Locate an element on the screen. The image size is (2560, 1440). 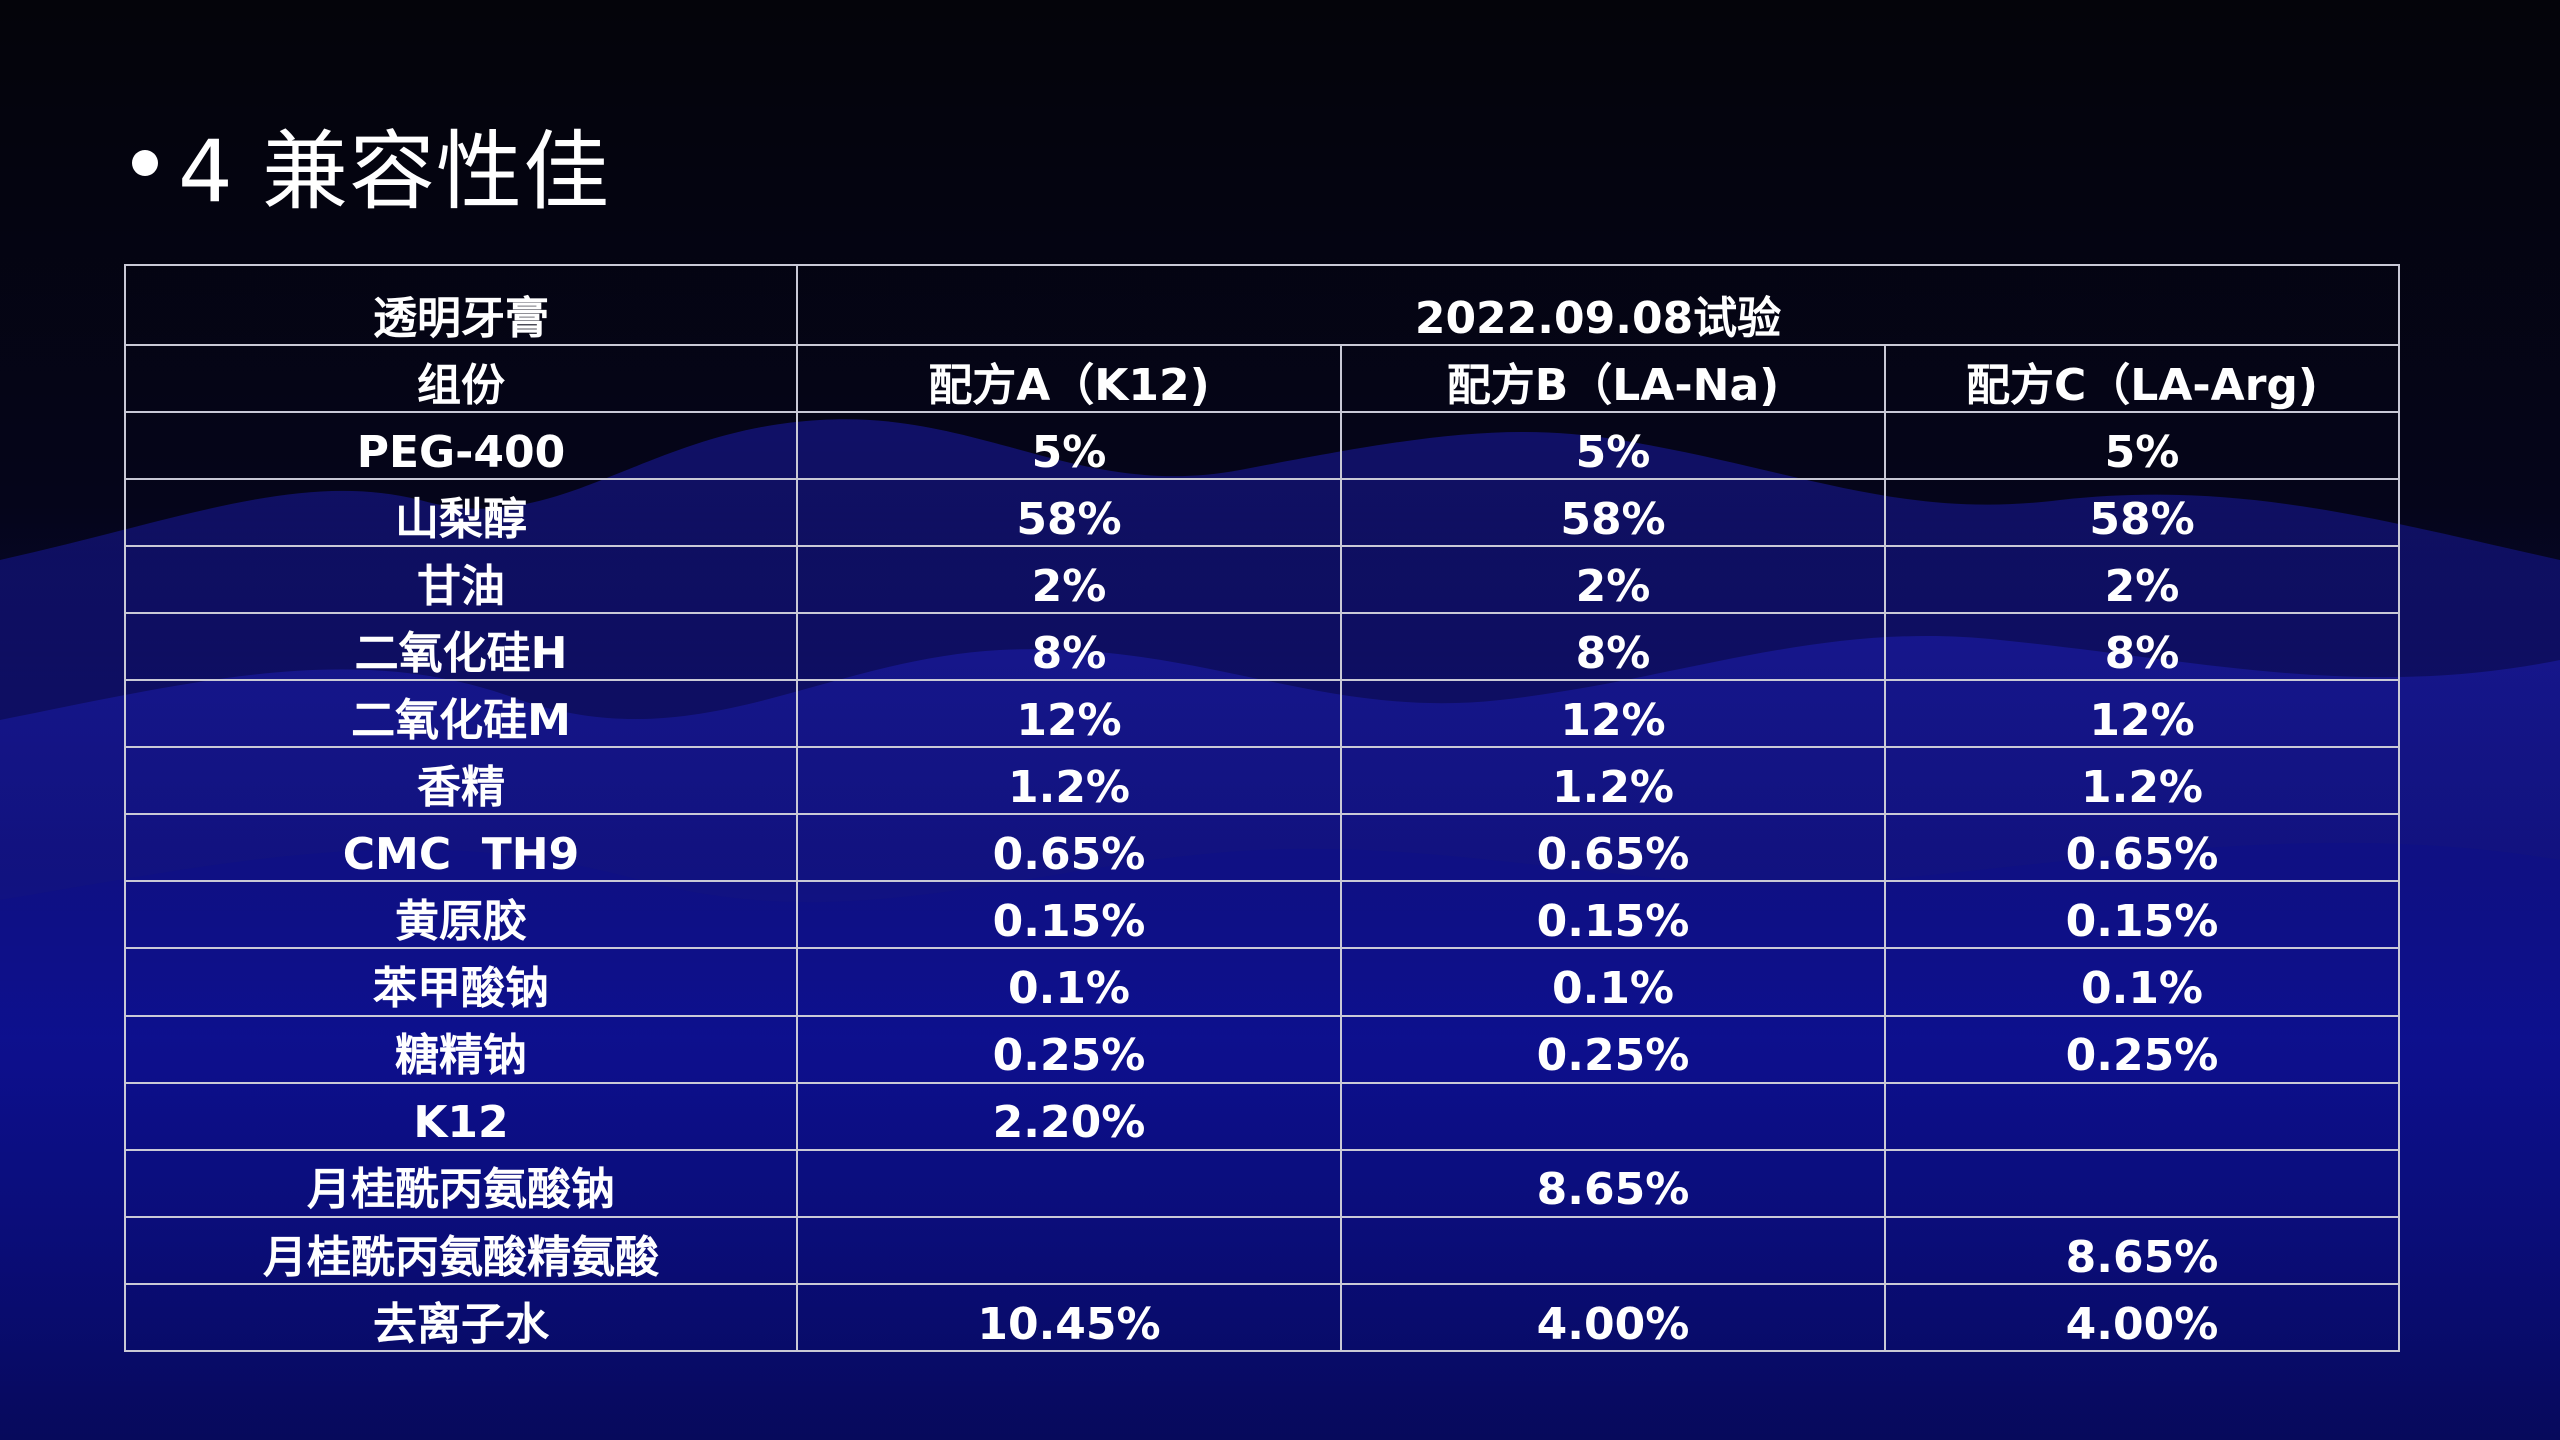
formula-a-value: 0.65% is located at coordinates (1069, 848).